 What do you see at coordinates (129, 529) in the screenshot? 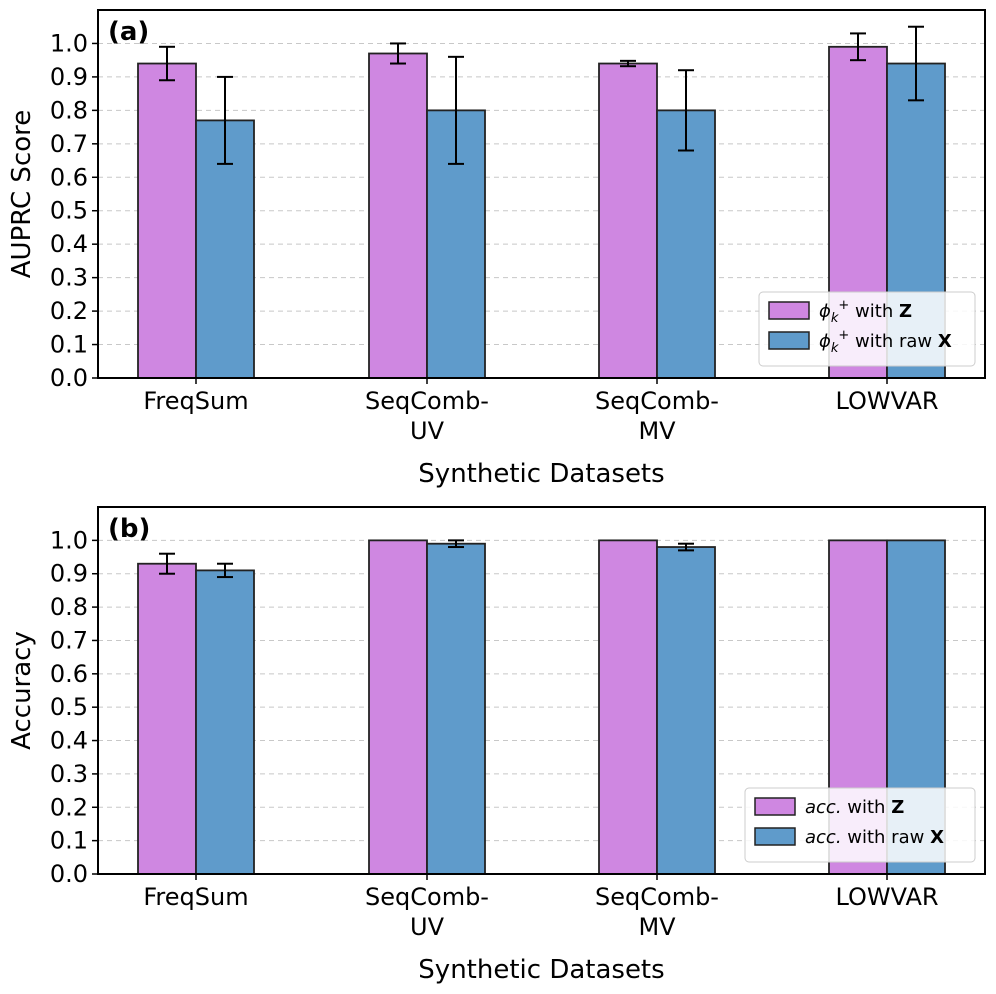
I see `panel-label: (b)` at bounding box center [129, 529].